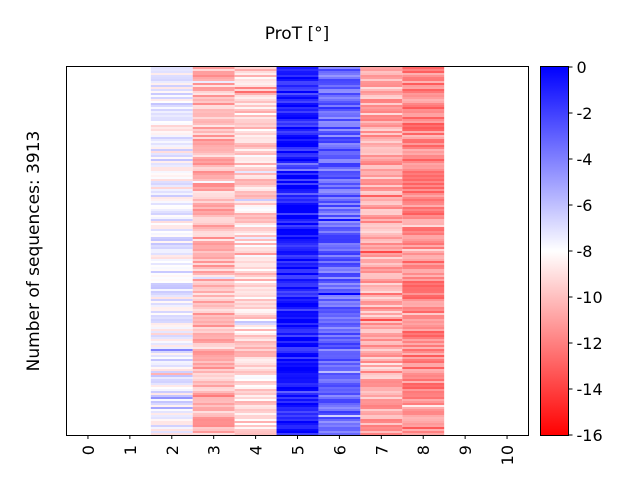  What do you see at coordinates (34, 251) in the screenshot?
I see `y-axis-label: Number of sequences: 3913` at bounding box center [34, 251].